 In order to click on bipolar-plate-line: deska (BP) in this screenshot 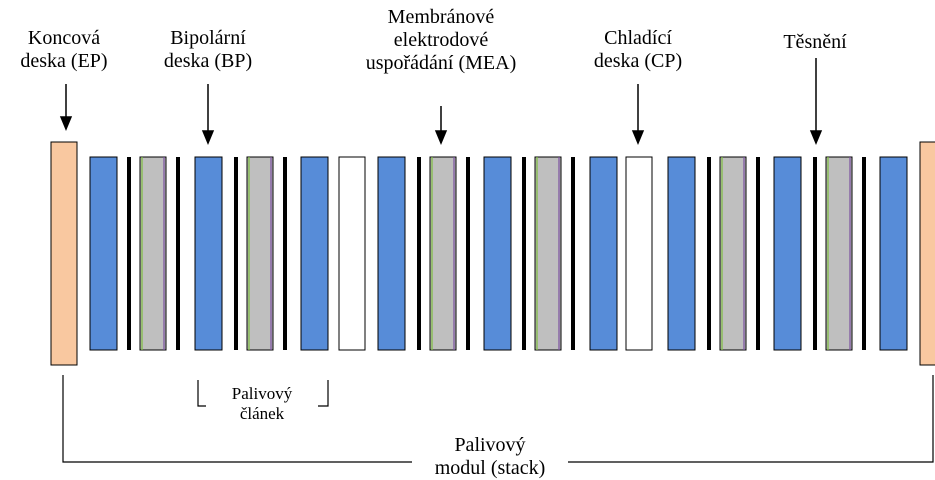, I will do `click(208, 61)`.